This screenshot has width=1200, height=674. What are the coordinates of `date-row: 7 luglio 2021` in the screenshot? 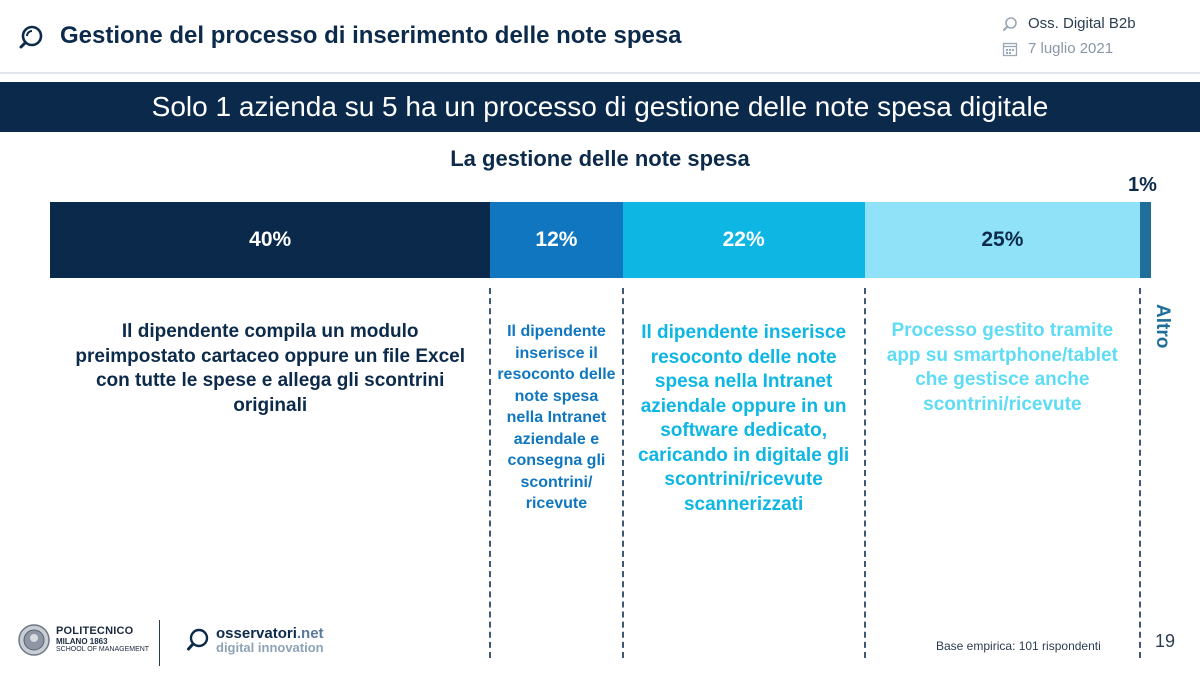 It's located at (1057, 48).